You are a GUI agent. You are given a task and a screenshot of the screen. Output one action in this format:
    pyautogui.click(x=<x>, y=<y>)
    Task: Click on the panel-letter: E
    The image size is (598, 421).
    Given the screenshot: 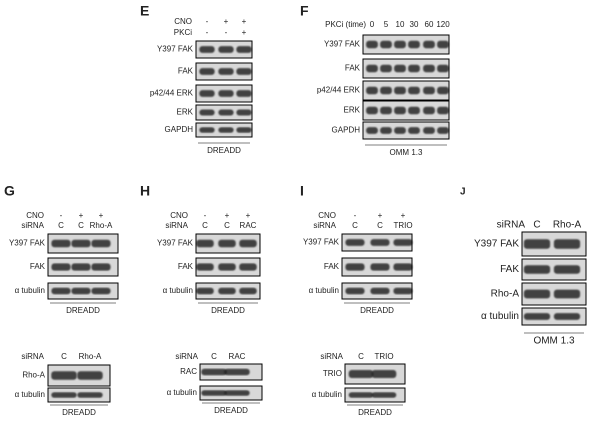 What is the action you would take?
    pyautogui.click(x=144, y=11)
    